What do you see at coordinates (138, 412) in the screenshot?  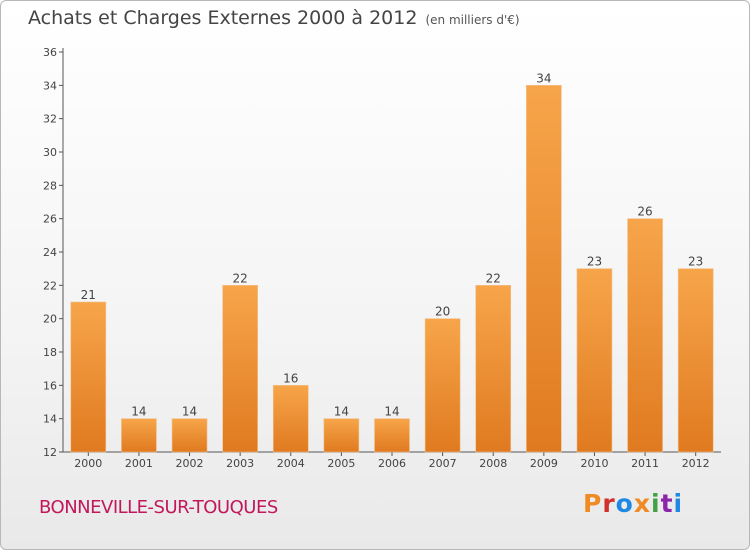 I see `value-label-2001: 14` at bounding box center [138, 412].